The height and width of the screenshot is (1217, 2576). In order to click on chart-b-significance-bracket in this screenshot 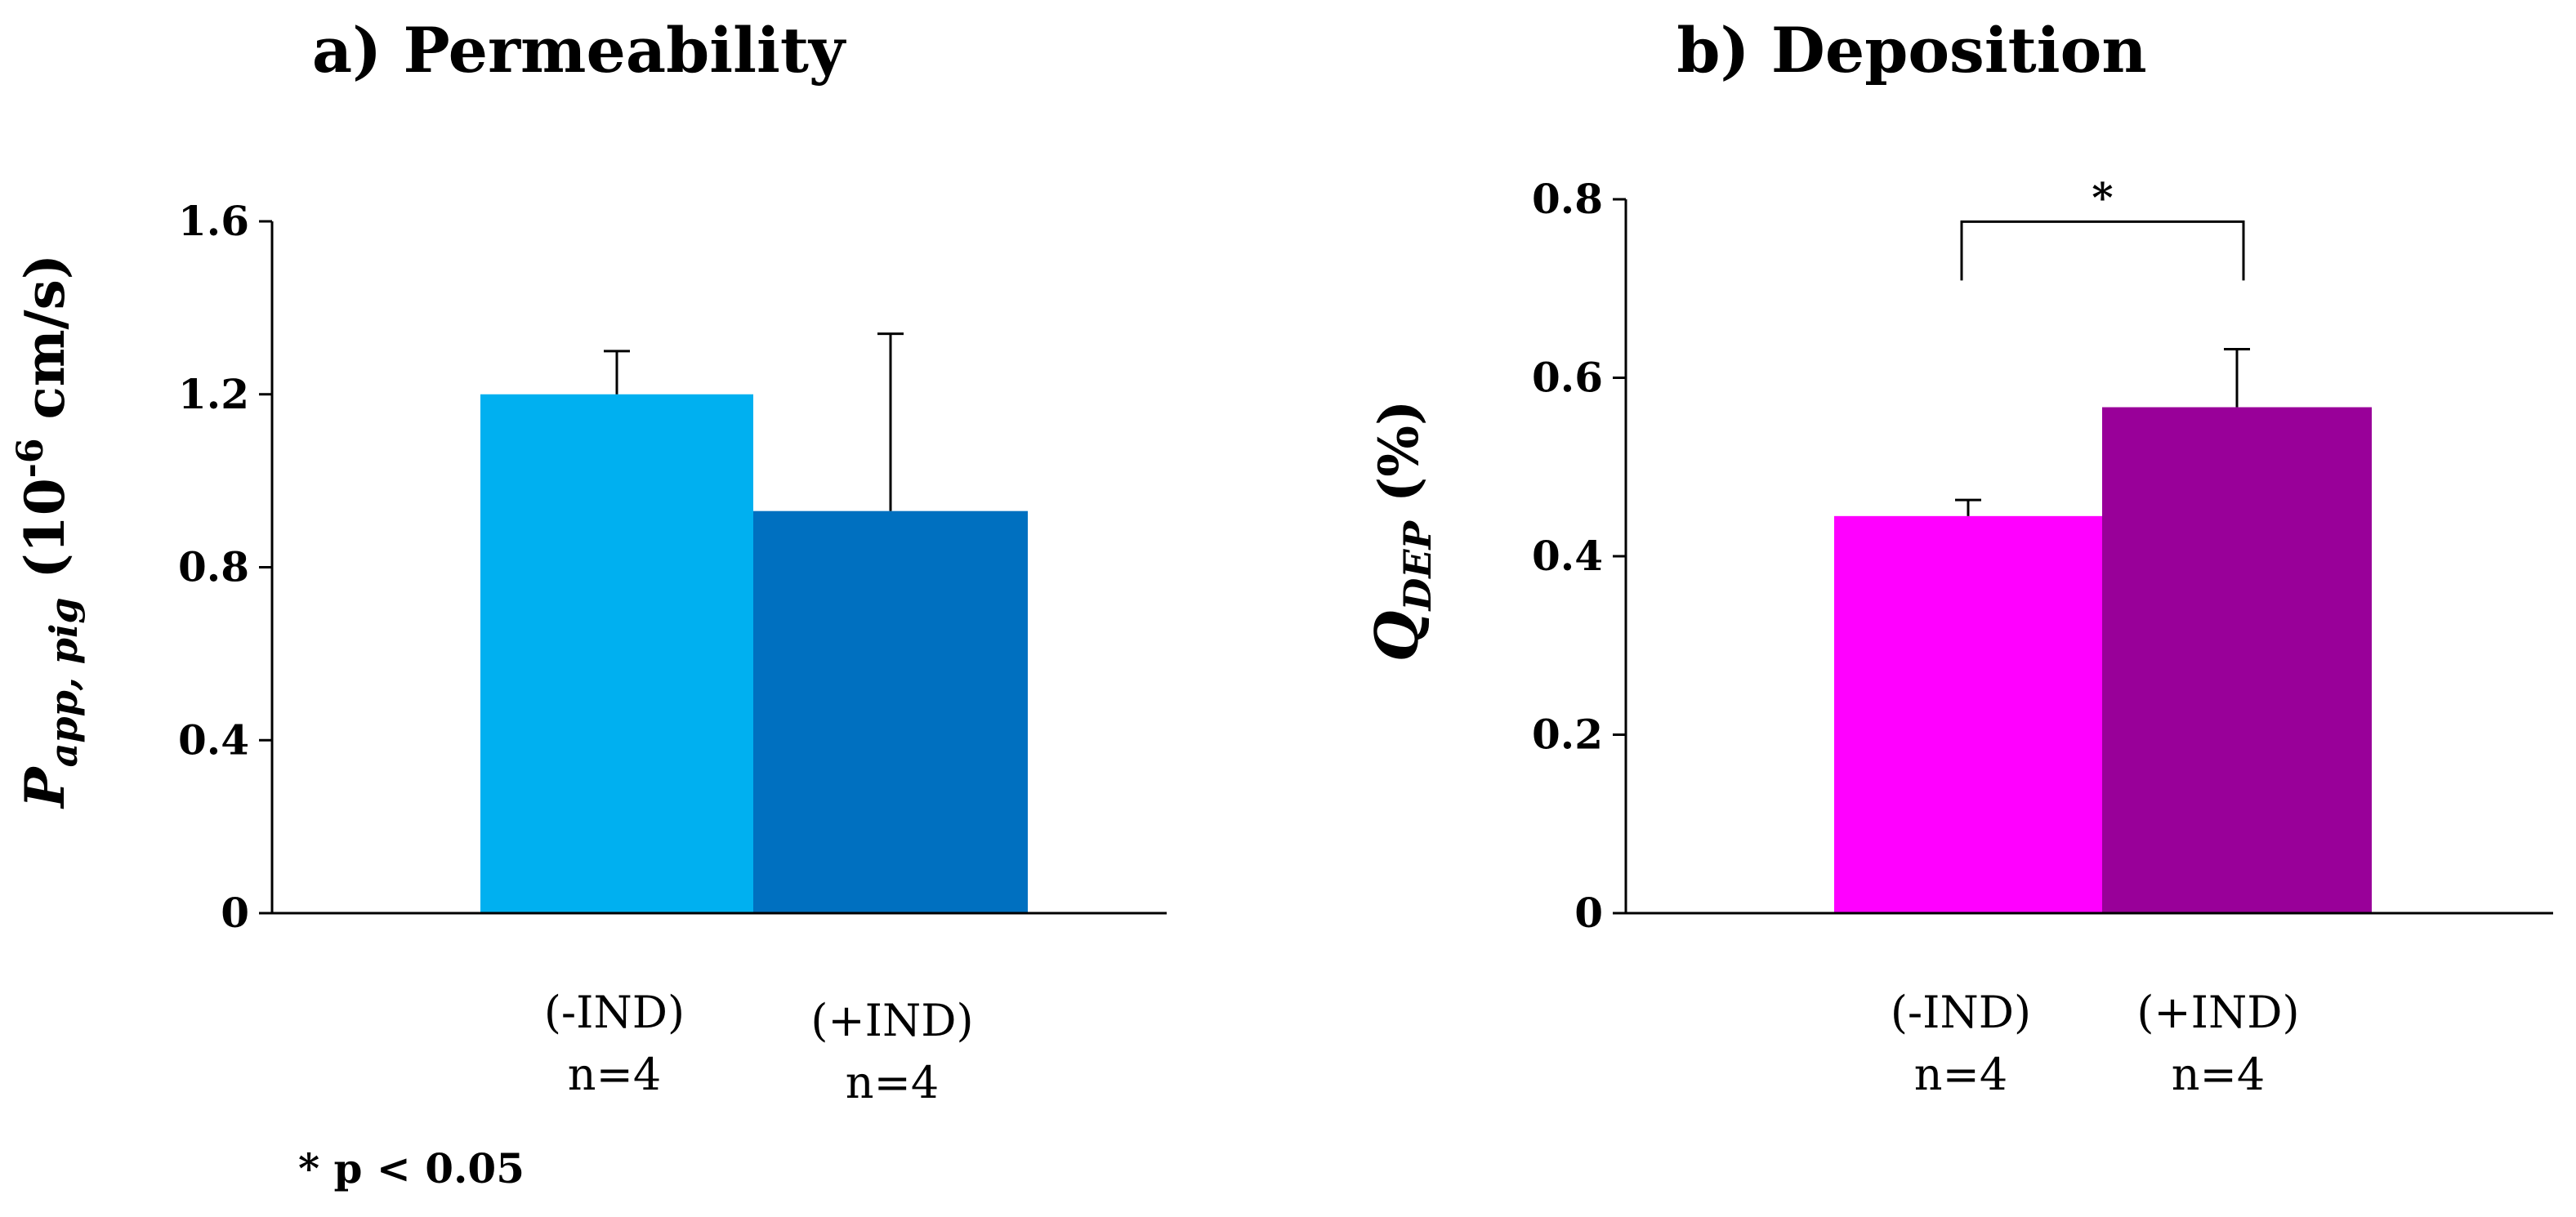, I will do `click(2102, 250)`.